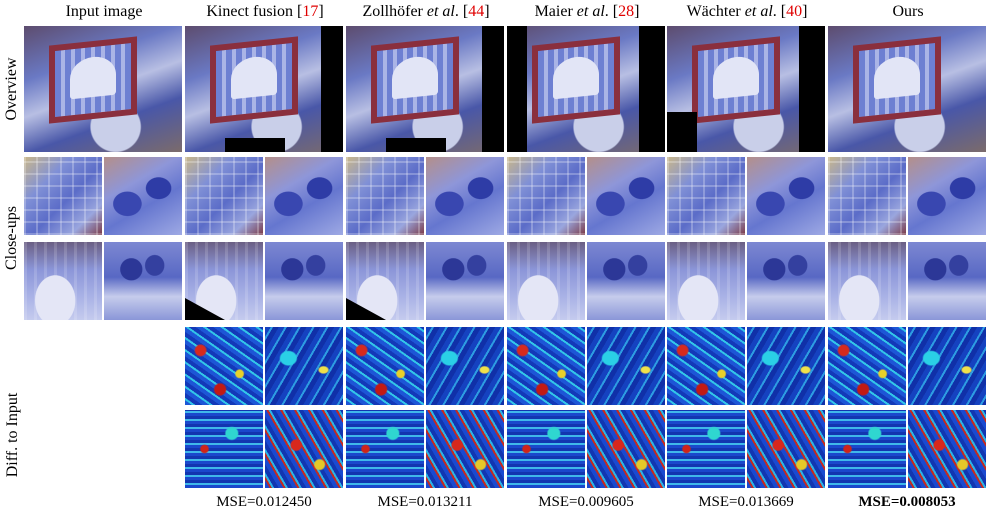 This screenshot has height=515, width=992. Describe the element at coordinates (867, 281) in the screenshot. I see `closeup-2a-ours` at that location.